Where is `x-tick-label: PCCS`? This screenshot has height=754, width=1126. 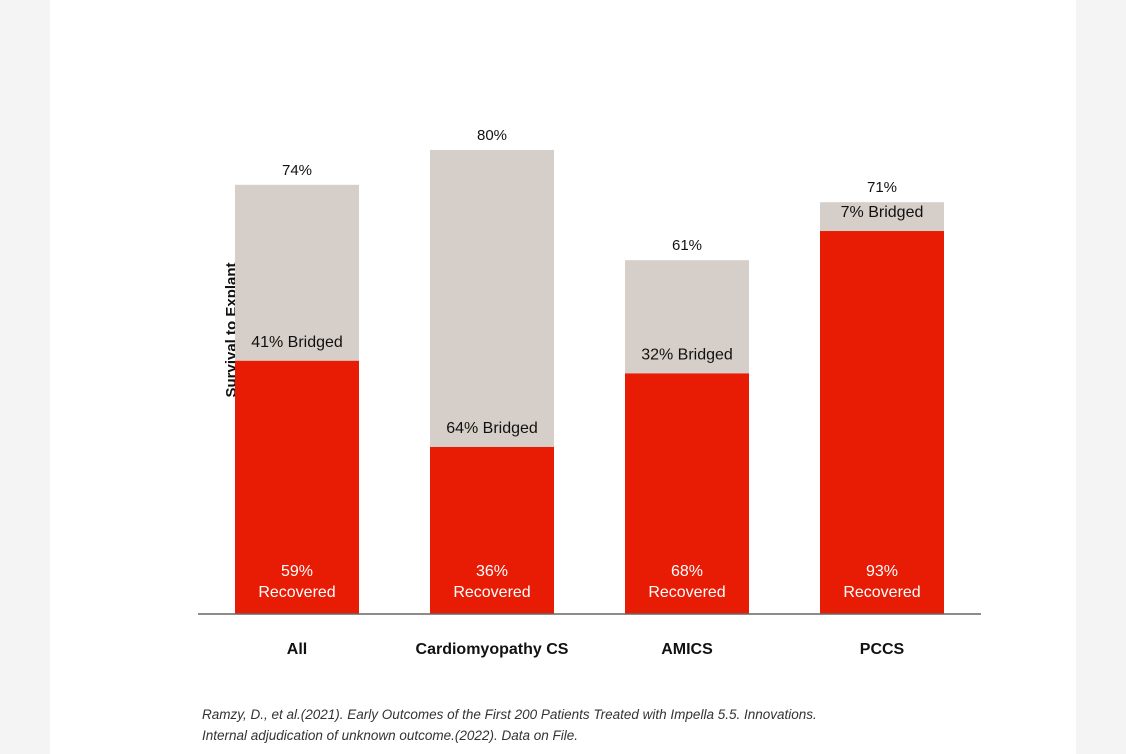
x-tick-label: PCCS is located at coordinates (882, 649).